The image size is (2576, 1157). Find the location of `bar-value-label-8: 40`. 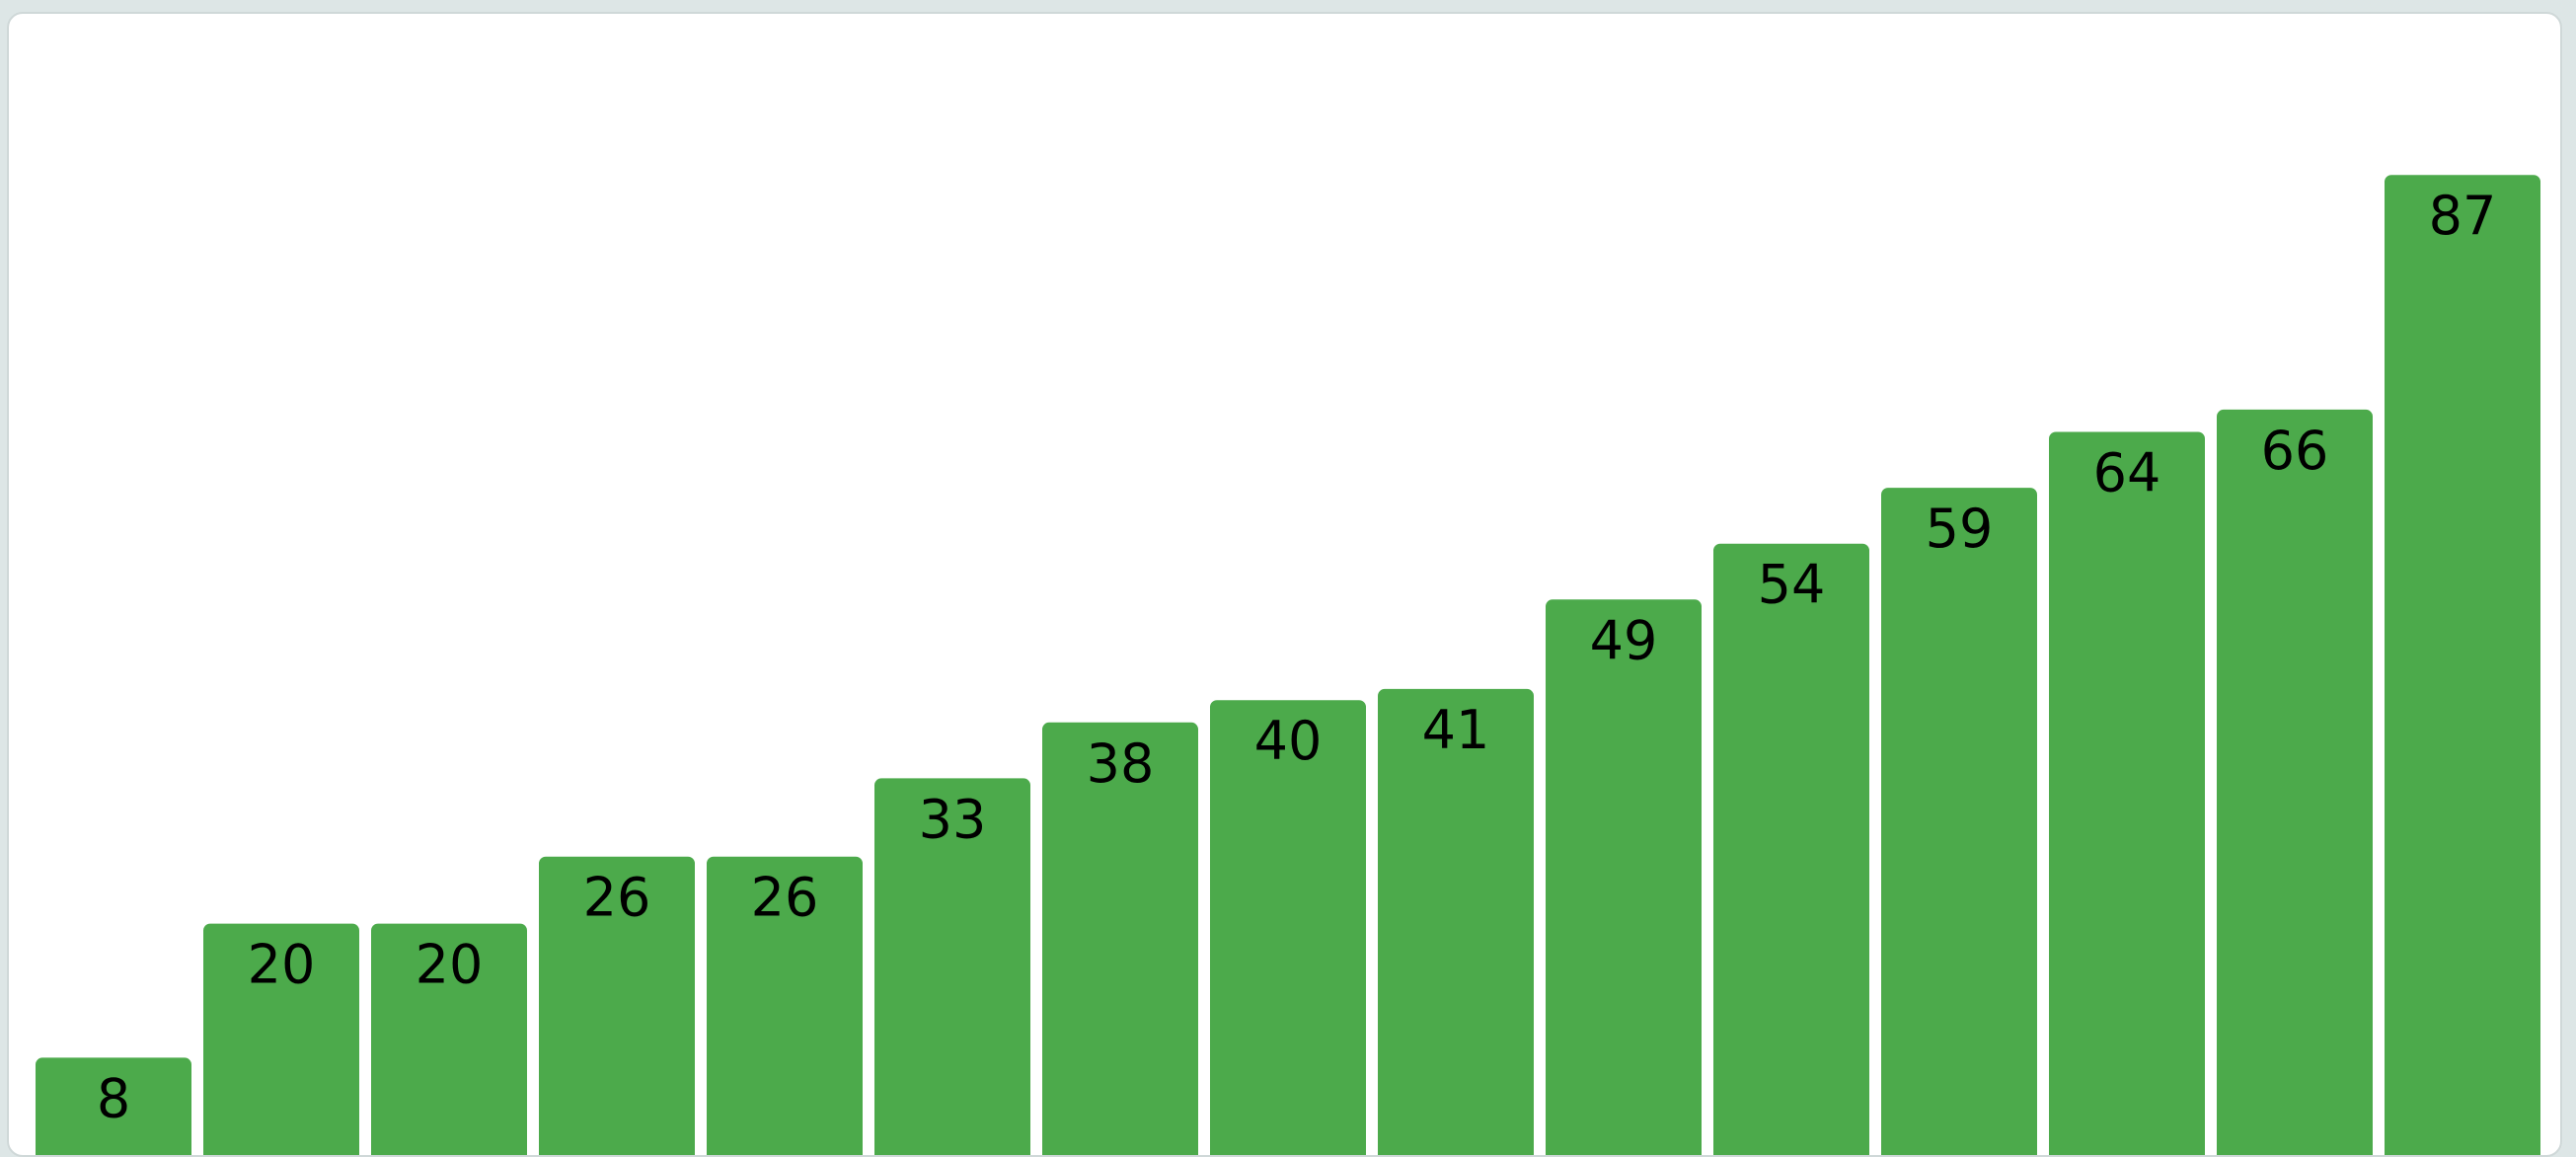

bar-value-label-8: 40 is located at coordinates (1288, 741).